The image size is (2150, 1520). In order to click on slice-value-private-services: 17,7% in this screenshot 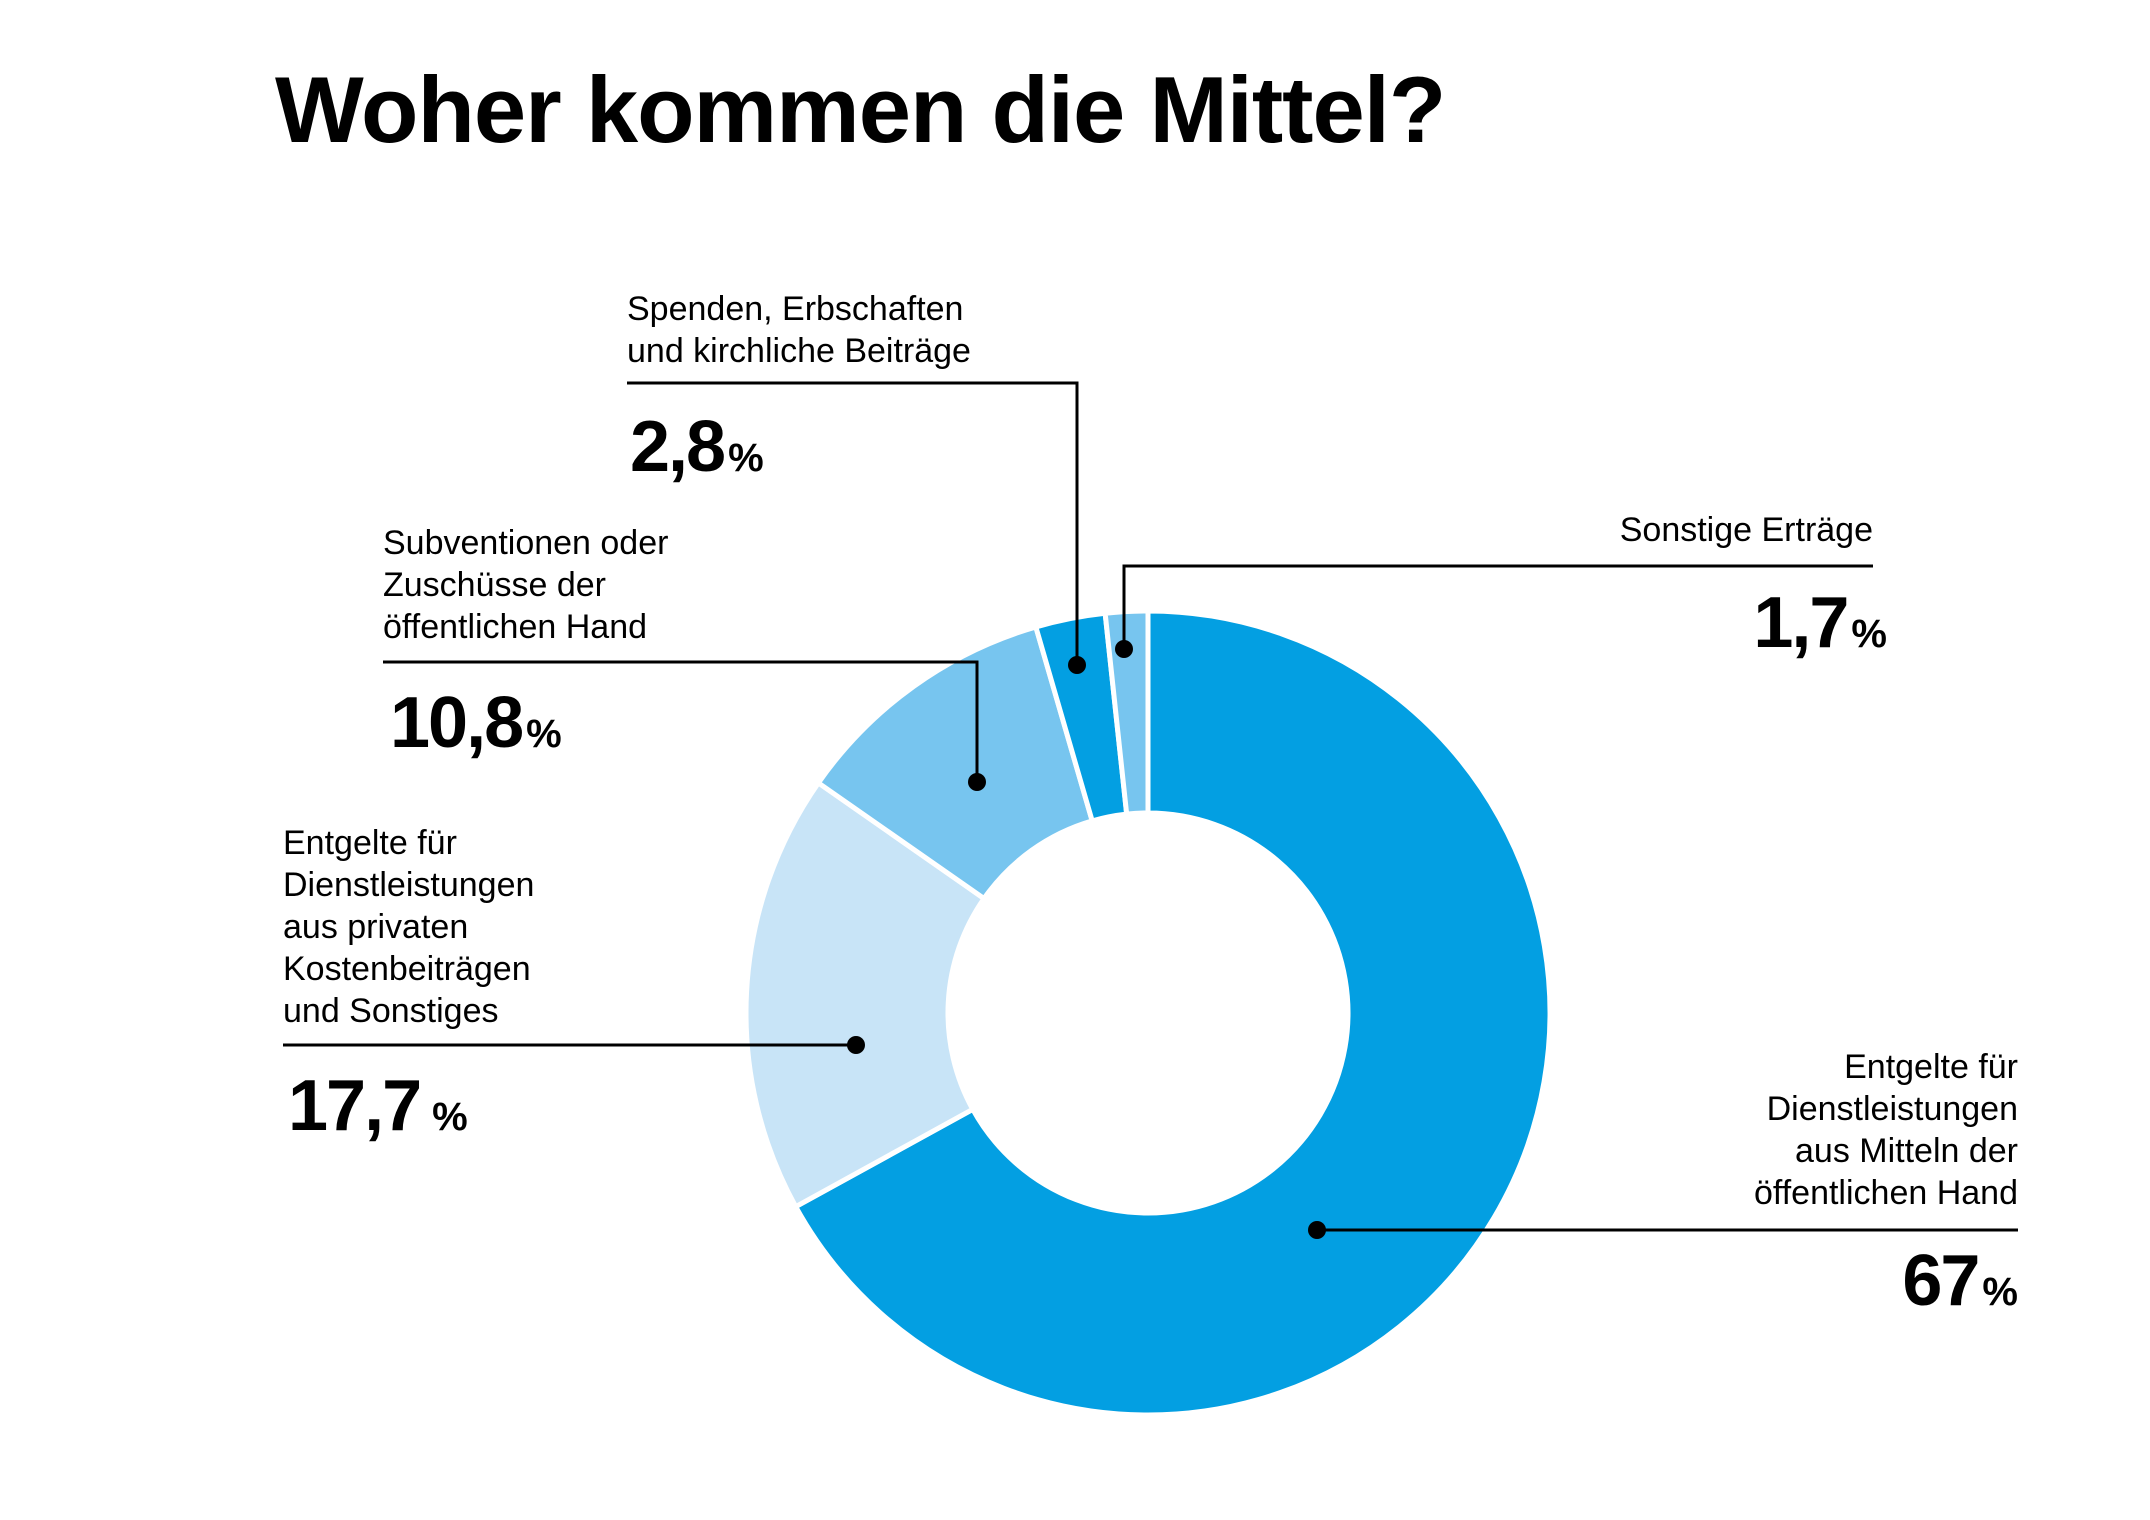, I will do `click(378, 1106)`.